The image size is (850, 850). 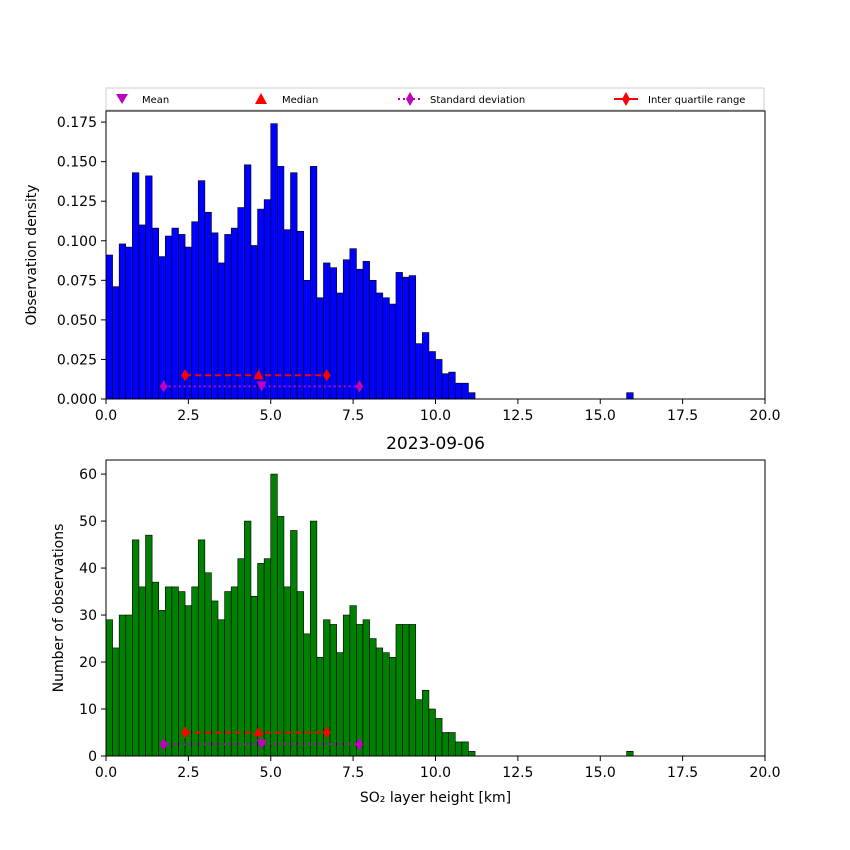 I want to click on legend-label-mean: Mean, so click(x=155, y=100).